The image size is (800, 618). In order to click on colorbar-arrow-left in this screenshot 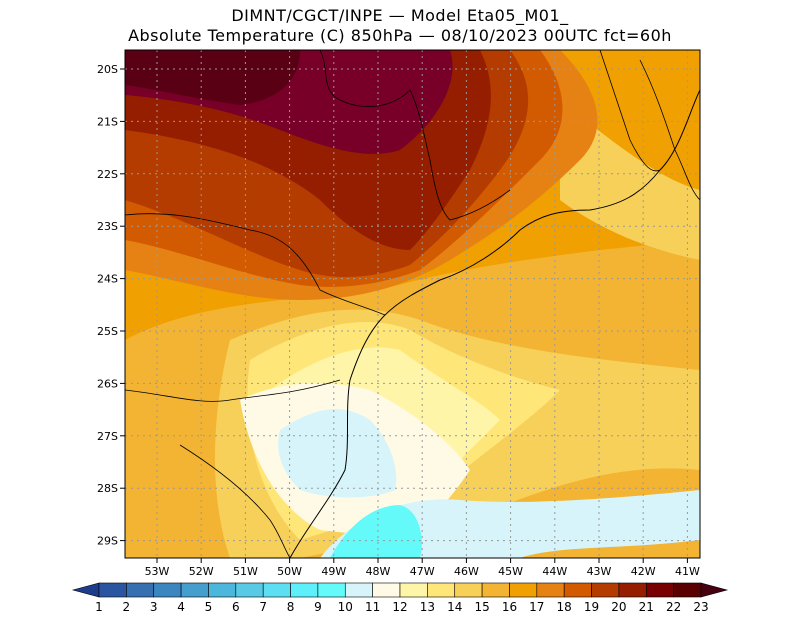, I will do `click(85, 590)`.